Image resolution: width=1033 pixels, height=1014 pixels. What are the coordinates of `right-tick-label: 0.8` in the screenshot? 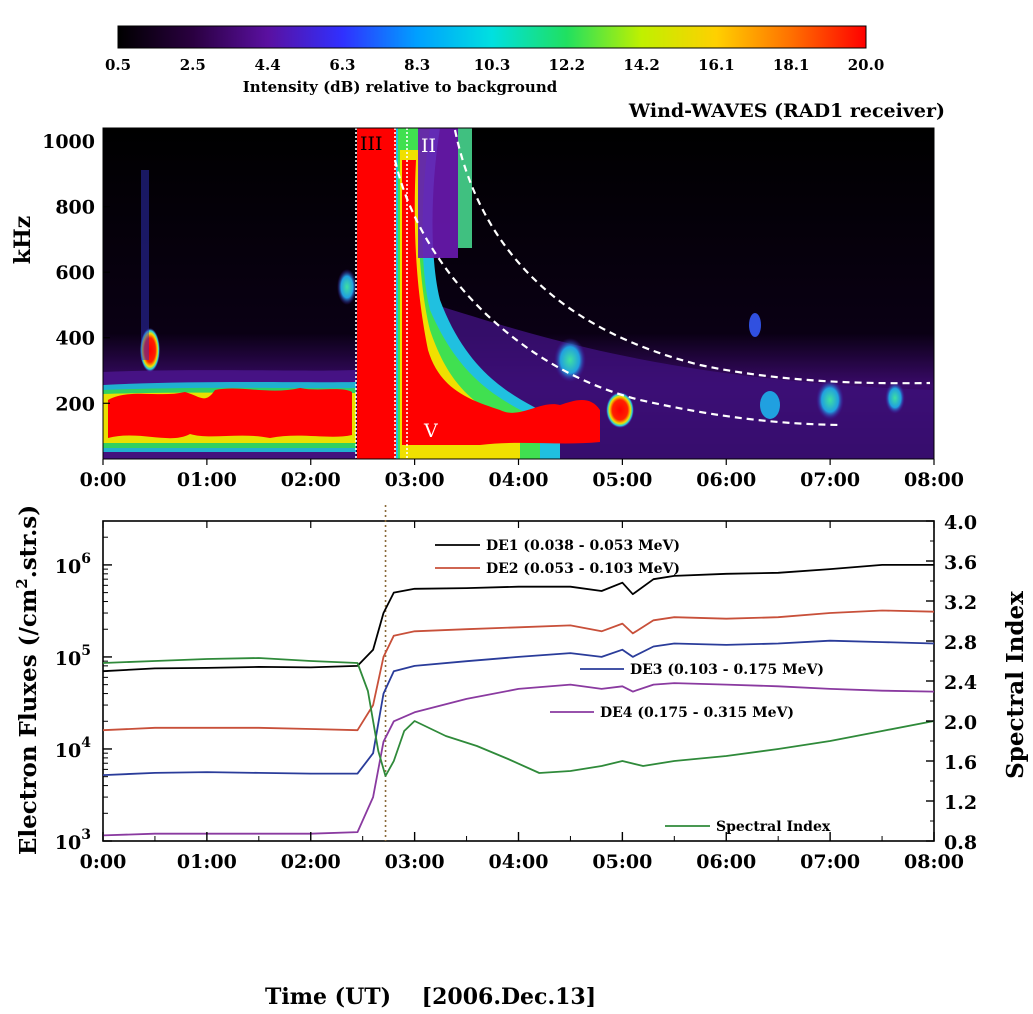 It's located at (960, 843).